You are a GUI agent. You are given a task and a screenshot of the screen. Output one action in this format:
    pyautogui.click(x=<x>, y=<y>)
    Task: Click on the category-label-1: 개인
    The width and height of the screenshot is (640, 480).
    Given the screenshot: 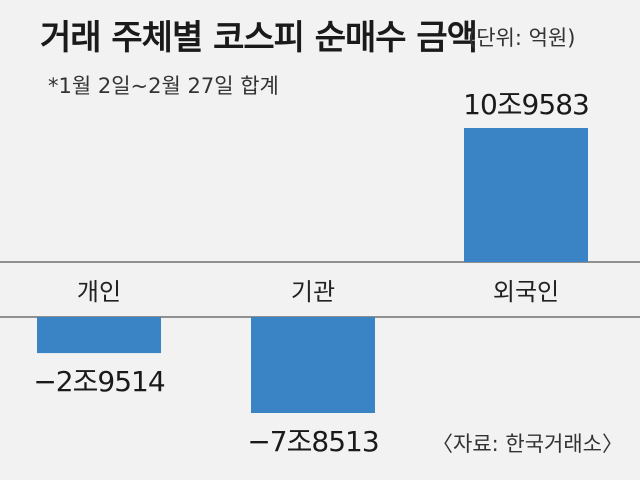 What is the action you would take?
    pyautogui.click(x=99, y=292)
    